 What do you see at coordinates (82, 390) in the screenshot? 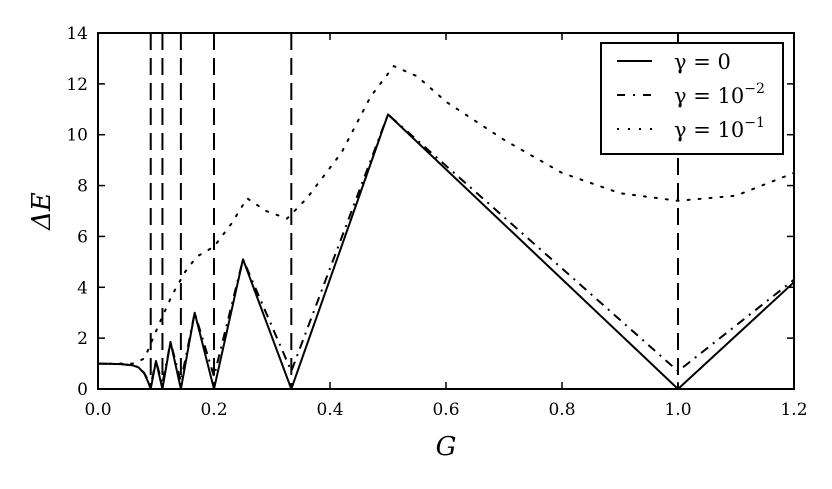
I see `y-tick-label: 0` at bounding box center [82, 390].